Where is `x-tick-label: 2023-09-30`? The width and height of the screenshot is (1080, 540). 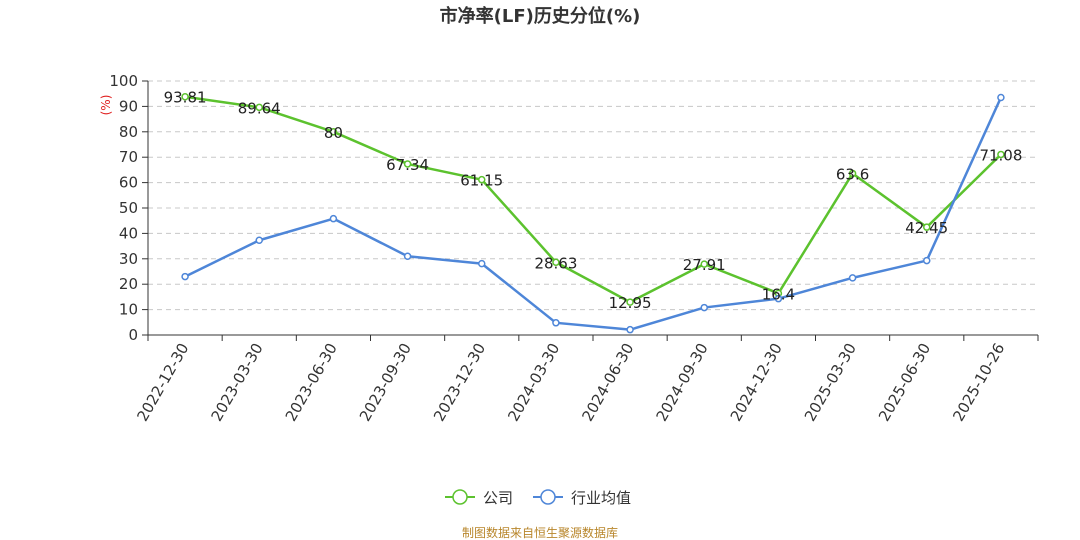 x-tick-label: 2023-09-30 is located at coordinates (385, 382).